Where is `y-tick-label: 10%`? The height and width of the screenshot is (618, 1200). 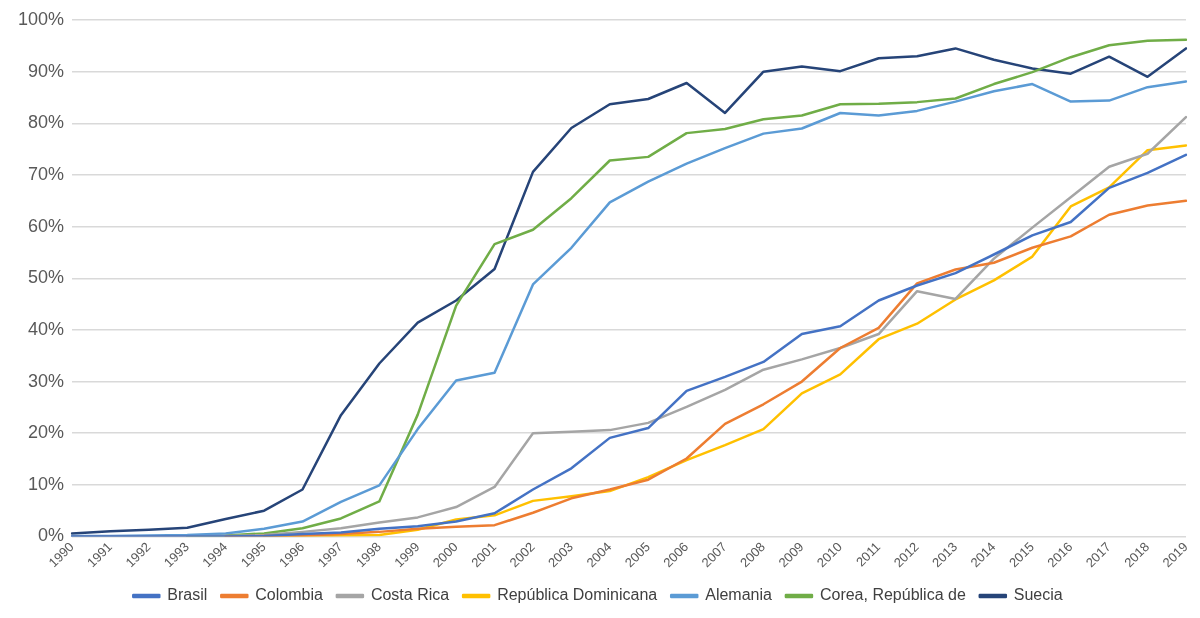 y-tick-label: 10% is located at coordinates (46, 483).